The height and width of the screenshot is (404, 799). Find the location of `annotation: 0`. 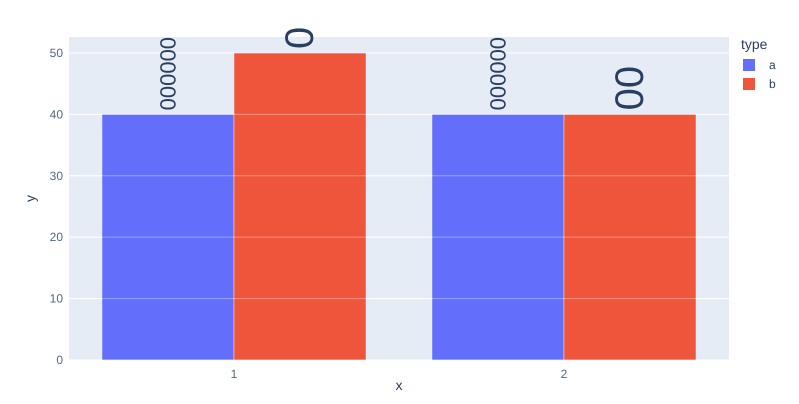

annotation: 0 is located at coordinates (300, 37).